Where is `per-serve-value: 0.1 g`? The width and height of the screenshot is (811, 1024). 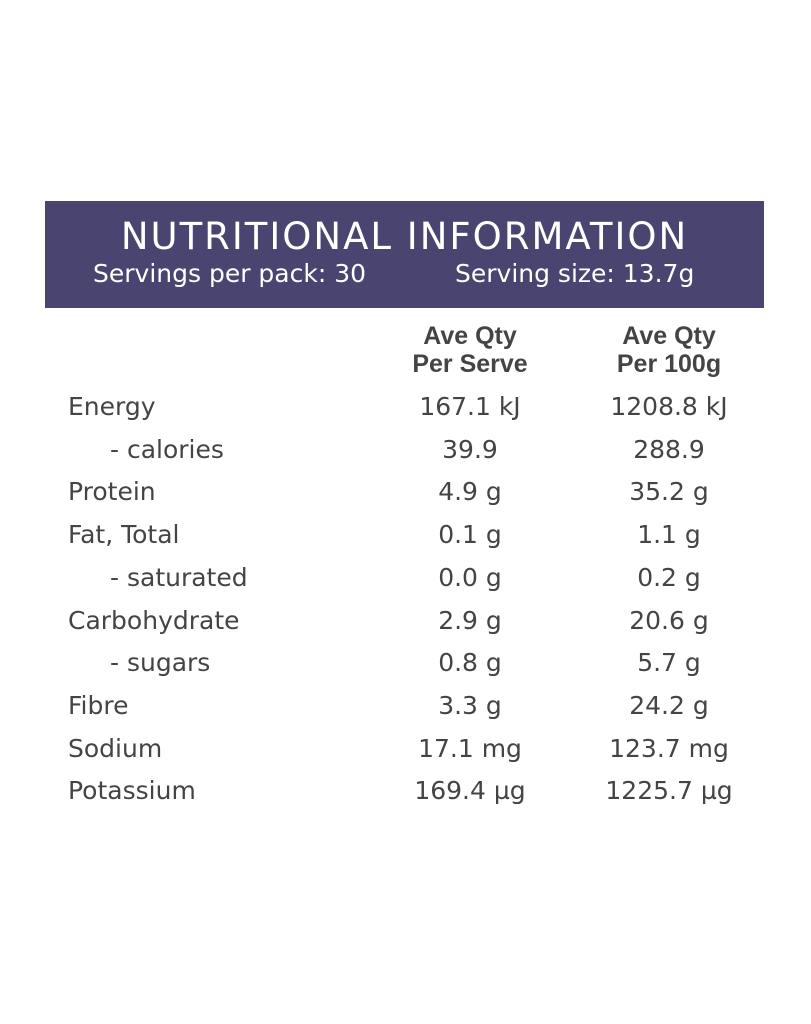
per-serve-value: 0.1 g is located at coordinates (470, 535).